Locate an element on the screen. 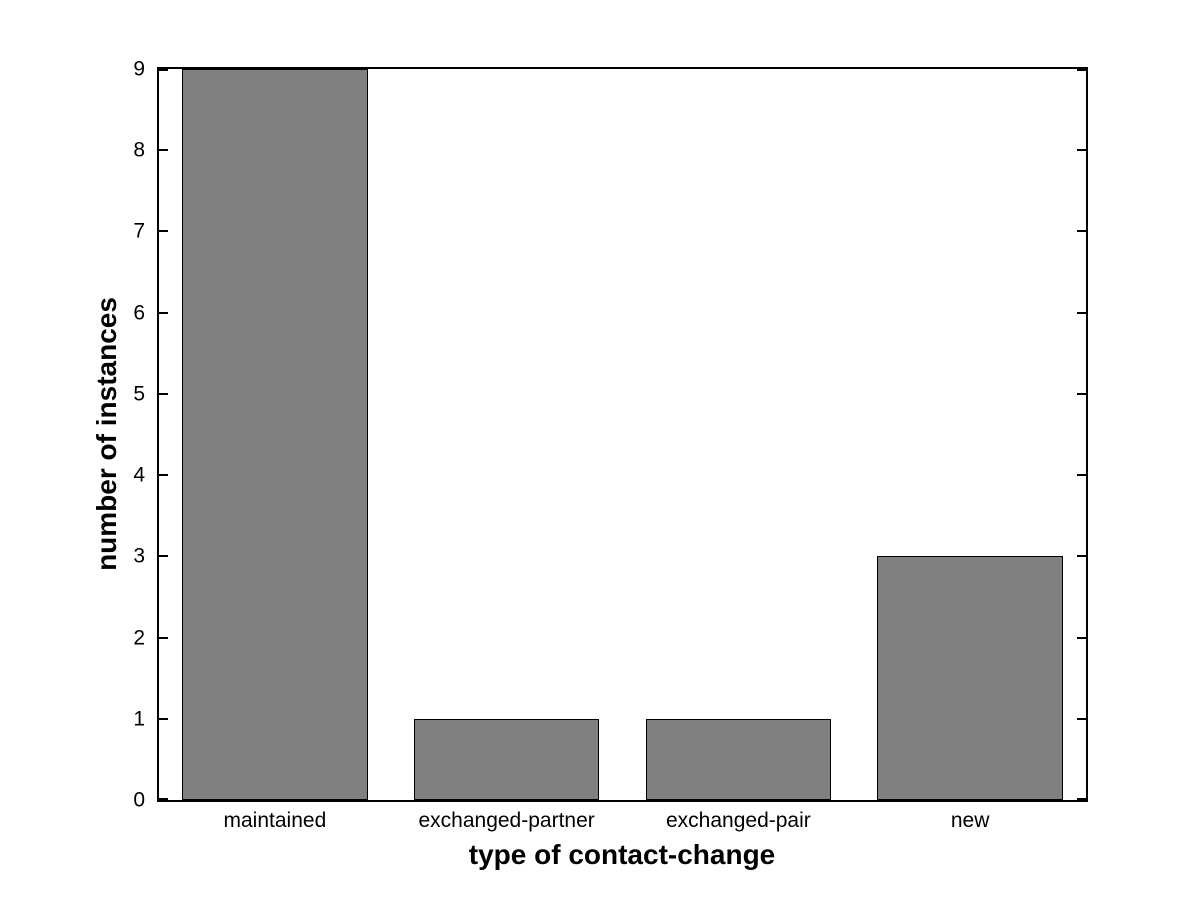  y-tick-label: 5 is located at coordinates (139, 394).